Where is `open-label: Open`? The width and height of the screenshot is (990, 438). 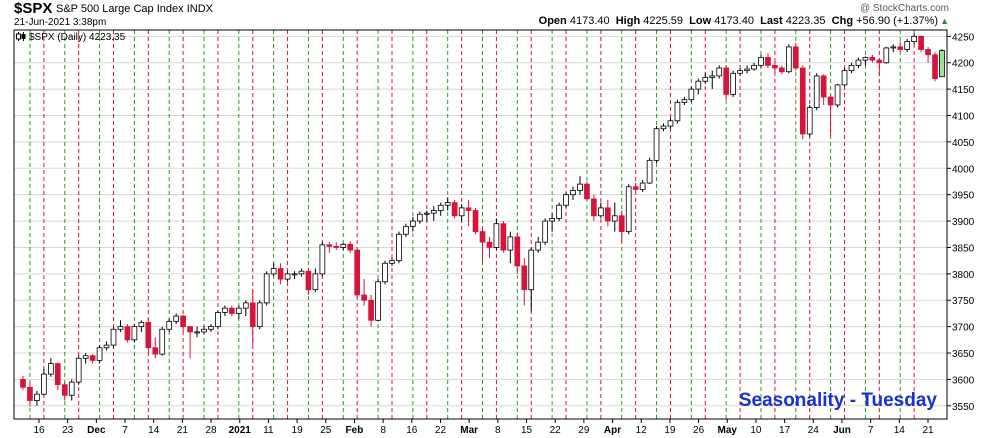 open-label: Open is located at coordinates (552, 21).